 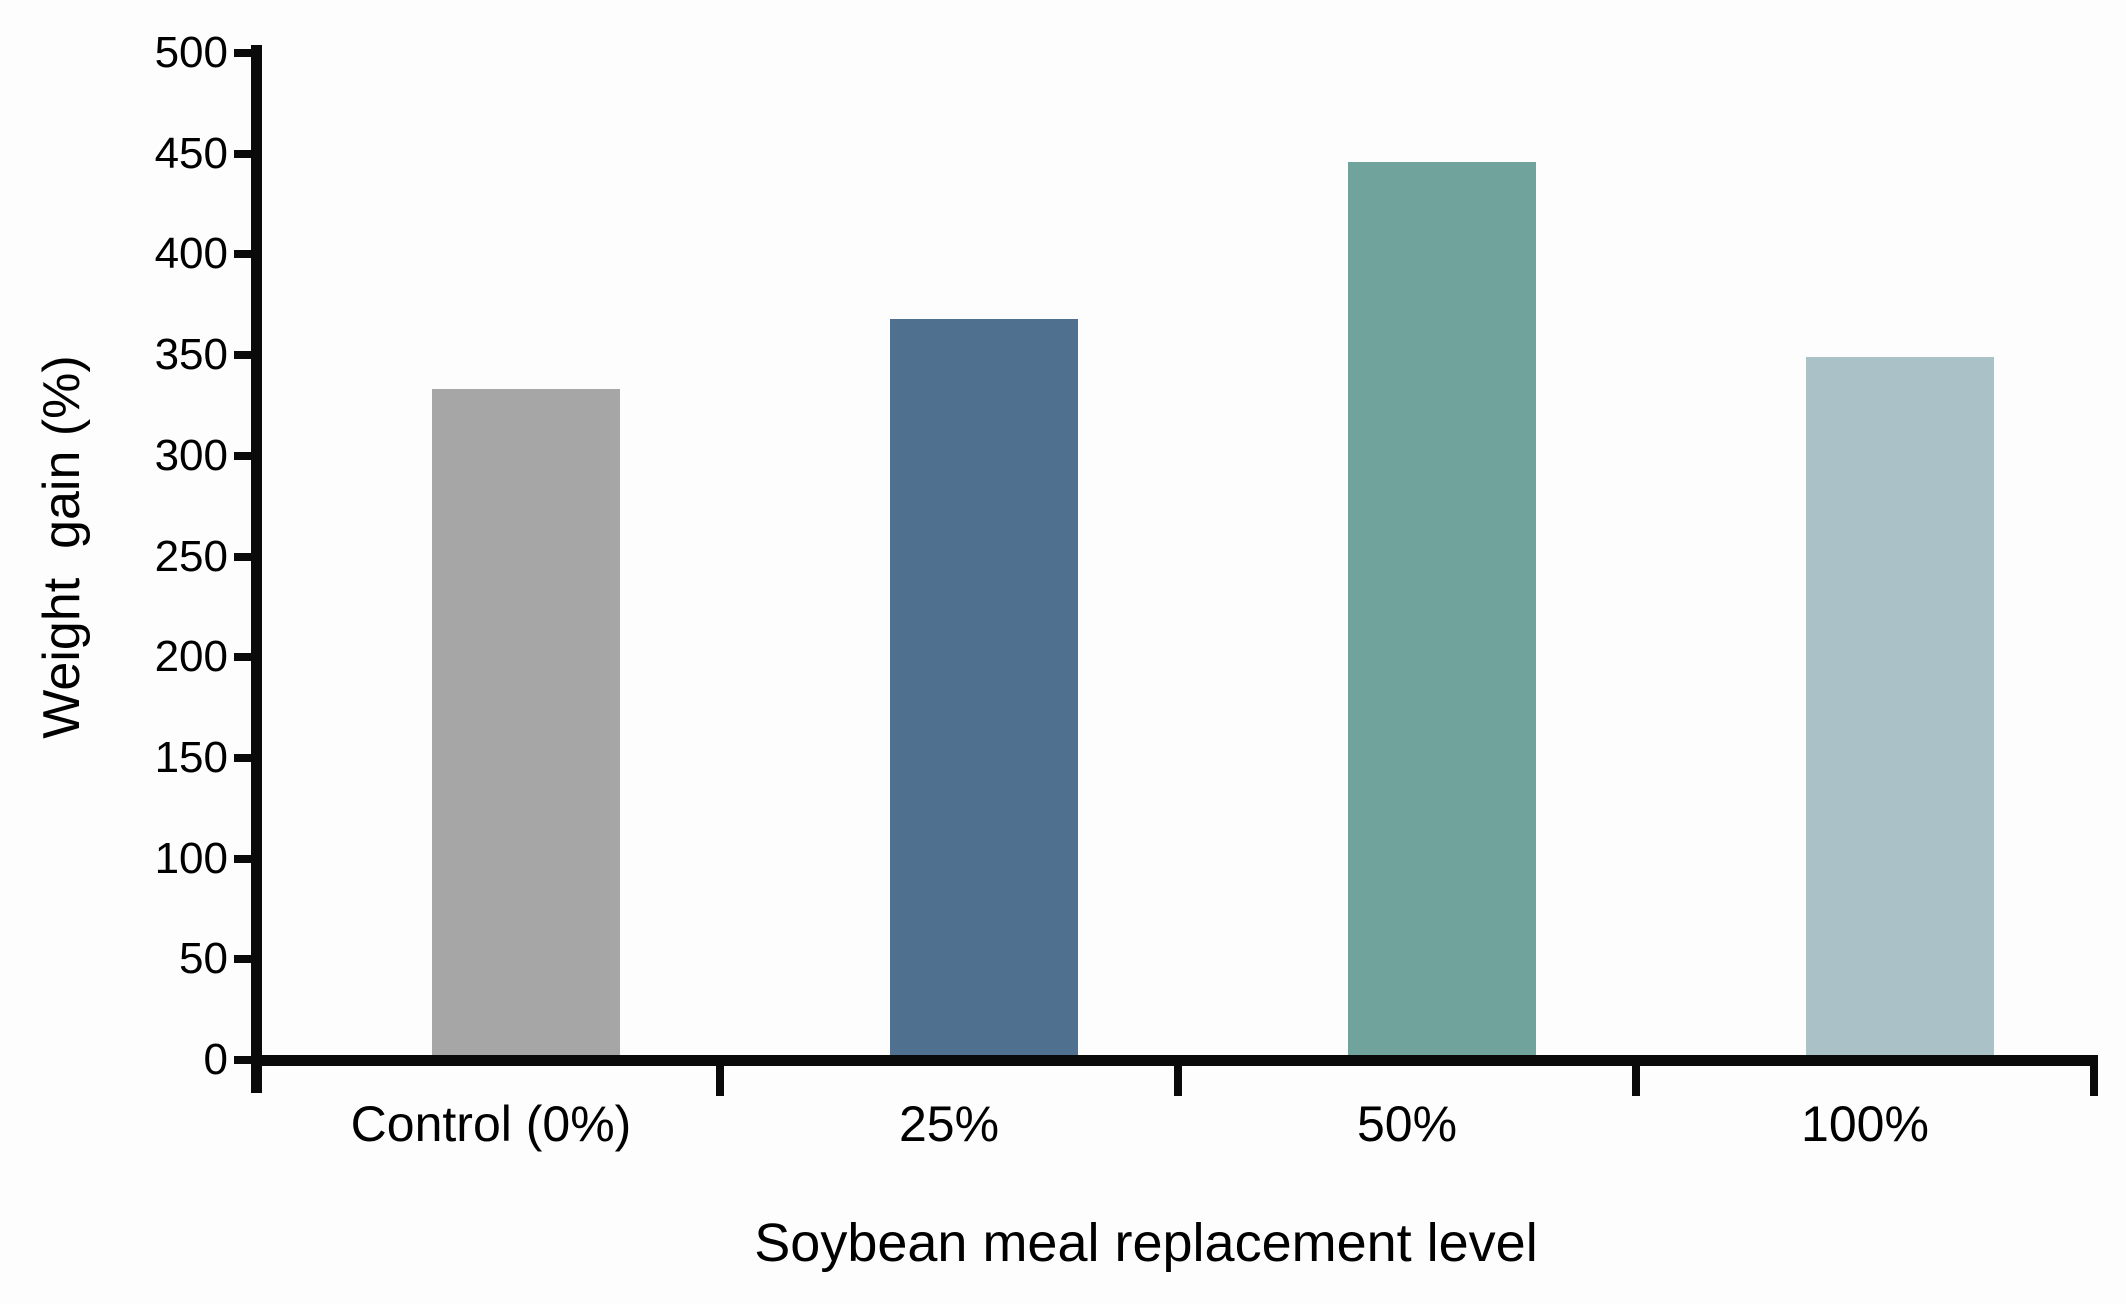 What do you see at coordinates (191, 556) in the screenshot?
I see `y-tick-label: 250` at bounding box center [191, 556].